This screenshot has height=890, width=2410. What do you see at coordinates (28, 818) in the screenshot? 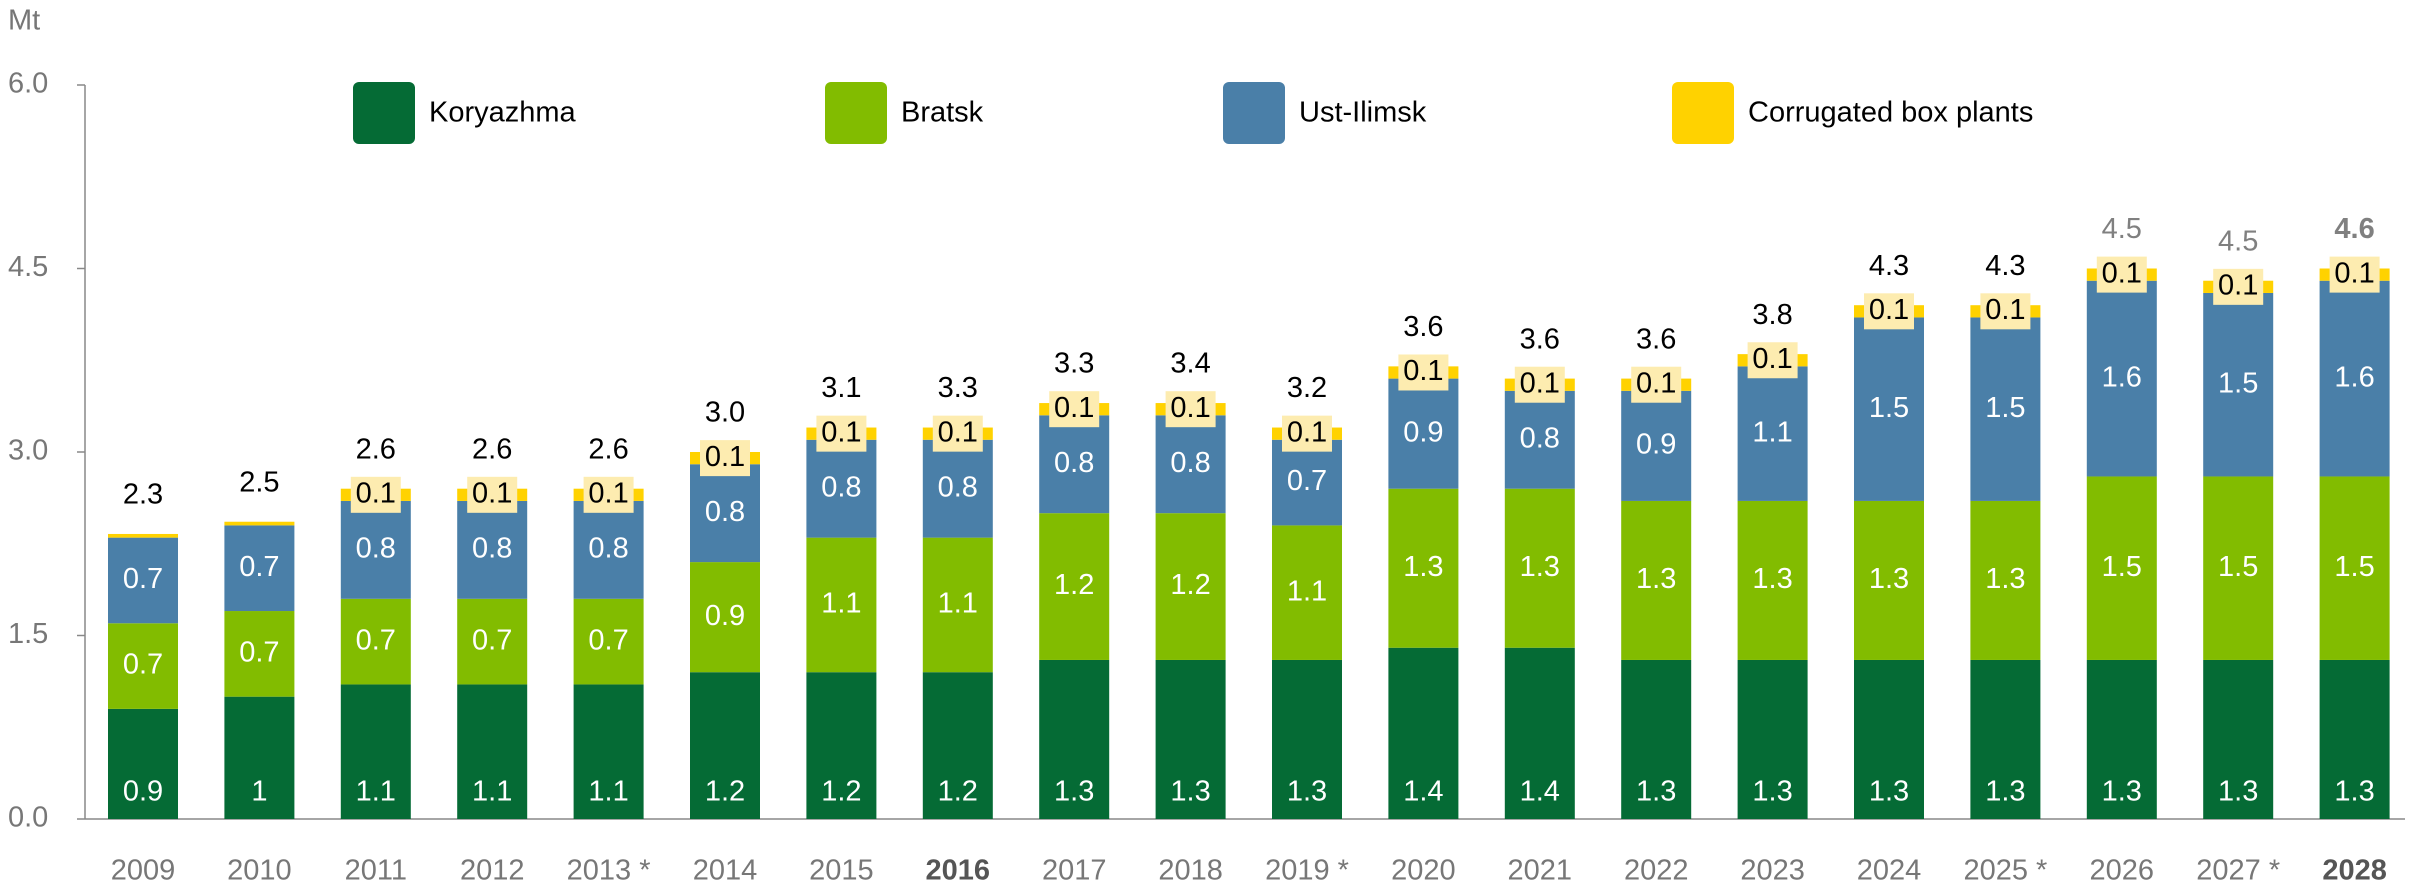
I see `y-tick-label: 0.0` at bounding box center [28, 818].